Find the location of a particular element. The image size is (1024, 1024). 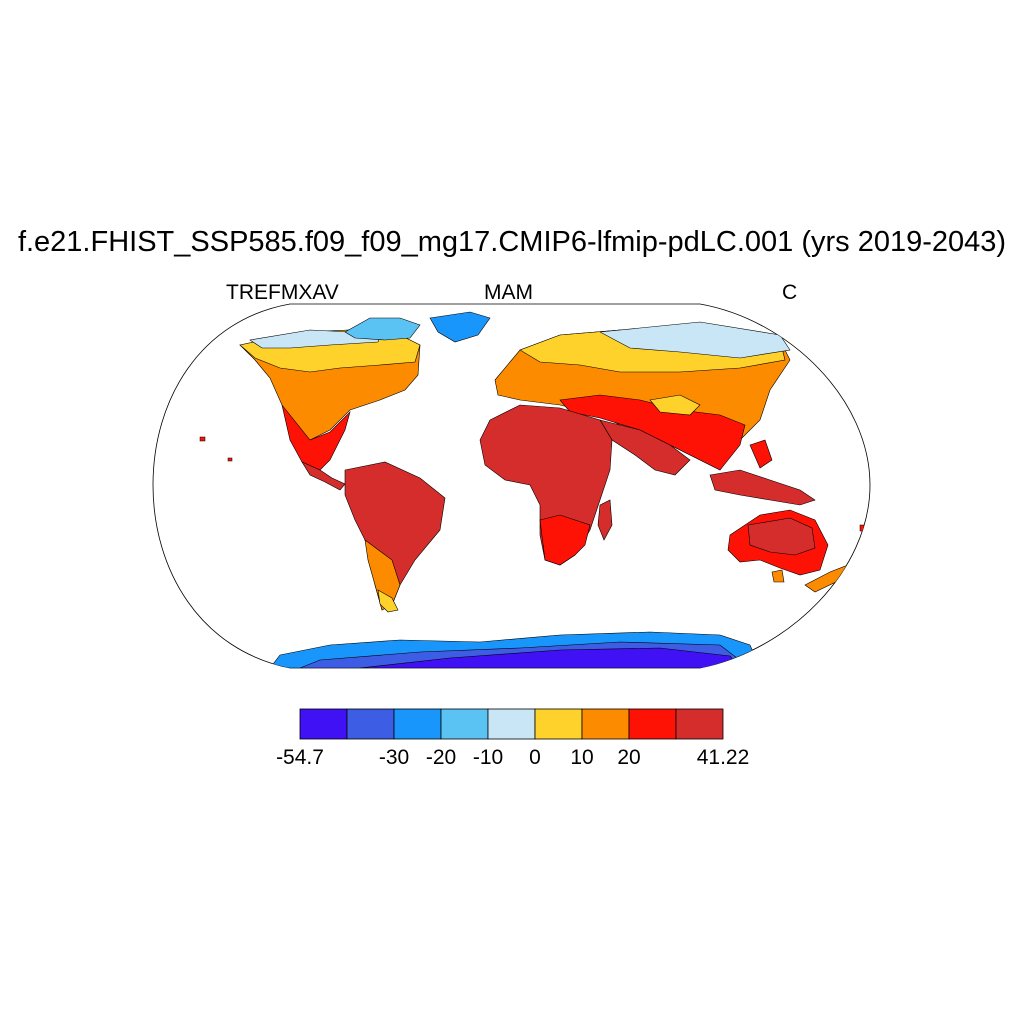

units-label: C is located at coordinates (790, 292).